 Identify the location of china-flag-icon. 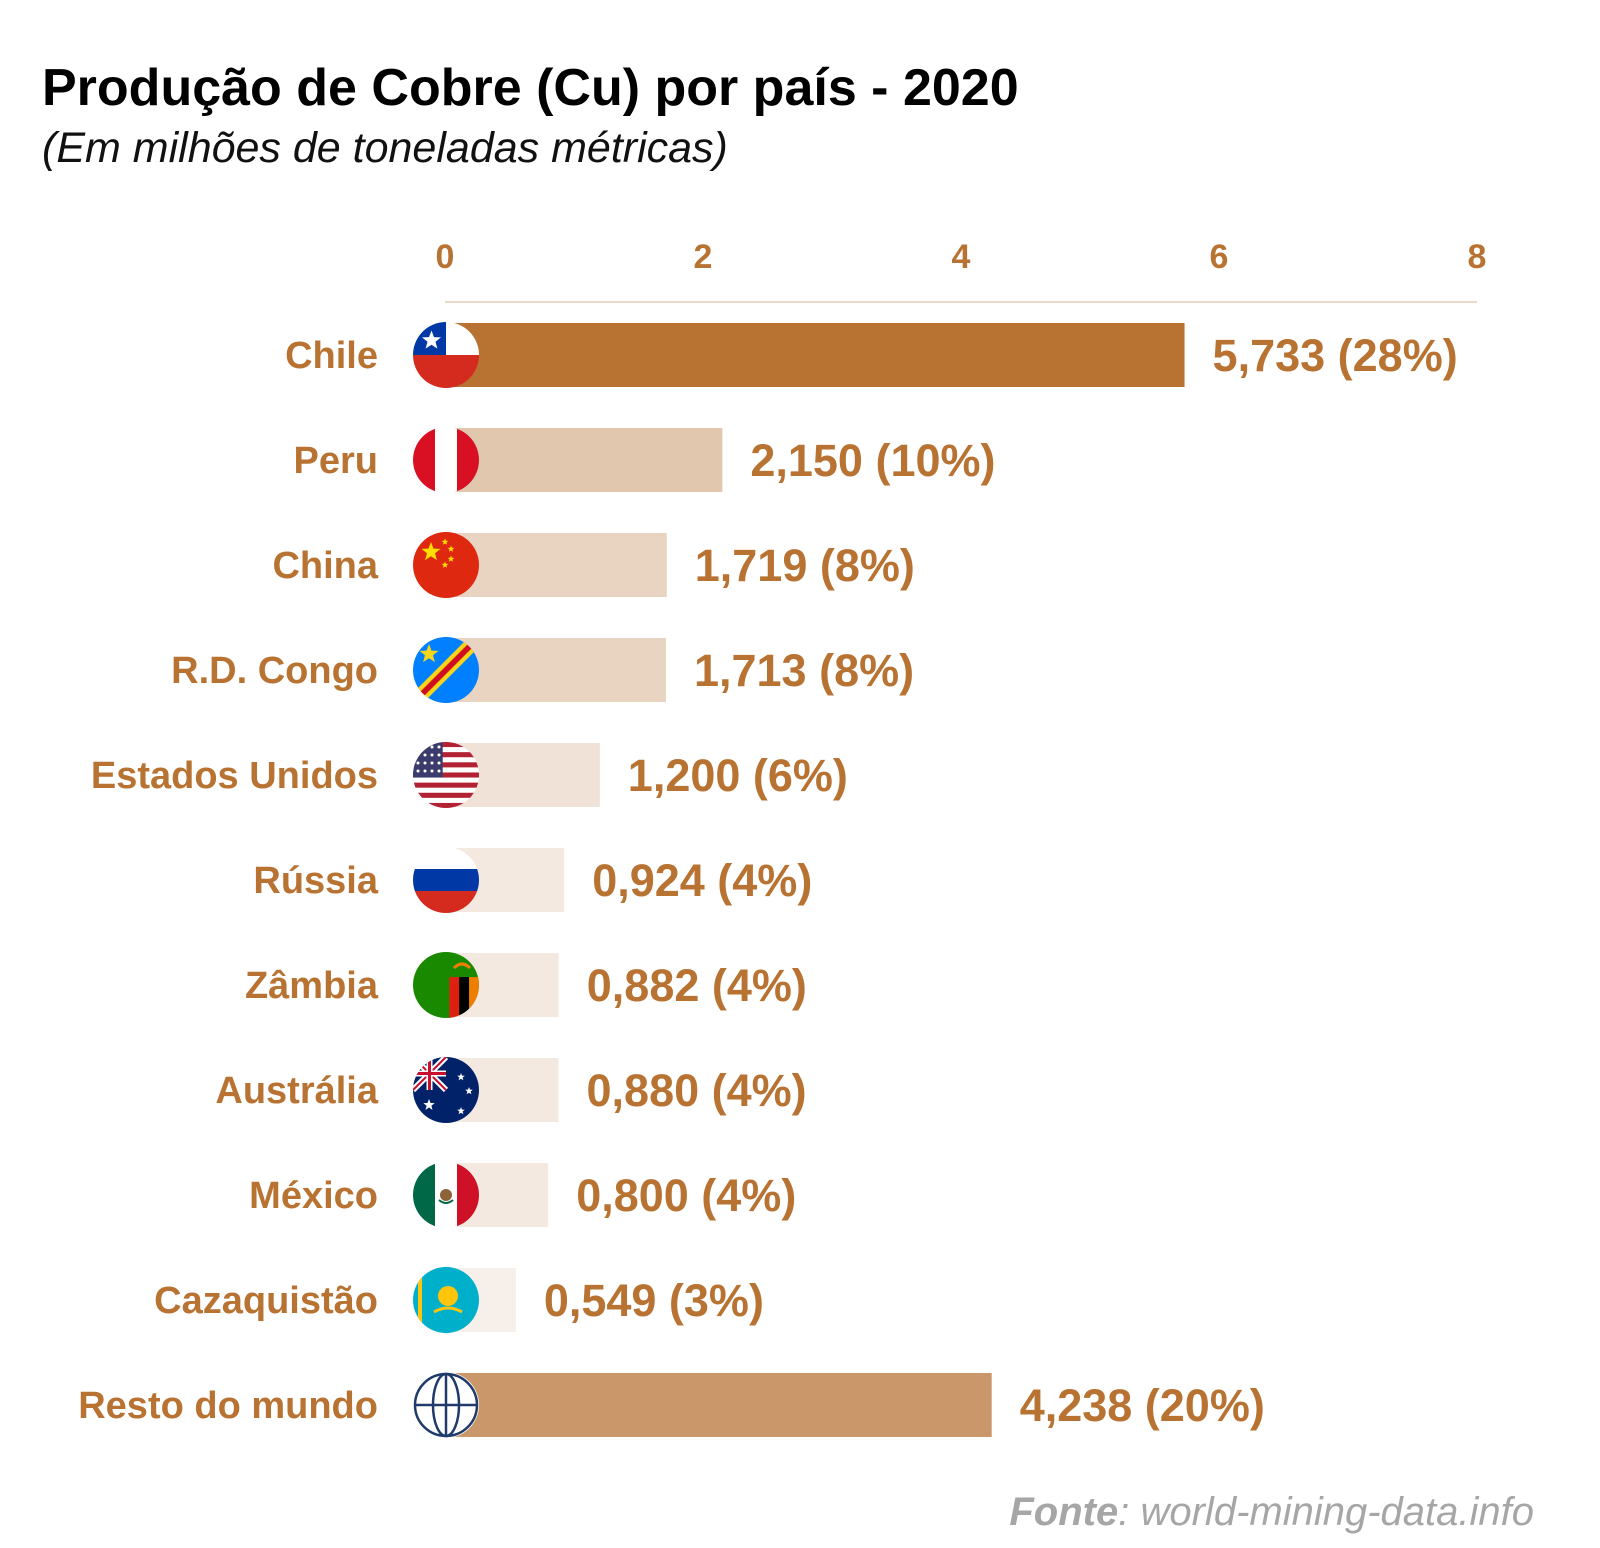
(446, 565).